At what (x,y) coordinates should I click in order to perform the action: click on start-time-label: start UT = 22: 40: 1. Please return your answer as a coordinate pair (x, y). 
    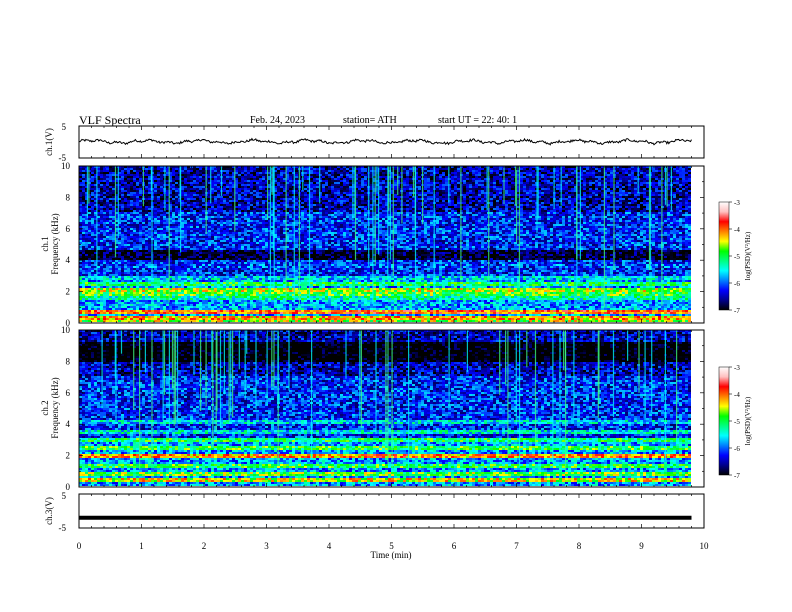
    Looking at the image, I should click on (477, 120).